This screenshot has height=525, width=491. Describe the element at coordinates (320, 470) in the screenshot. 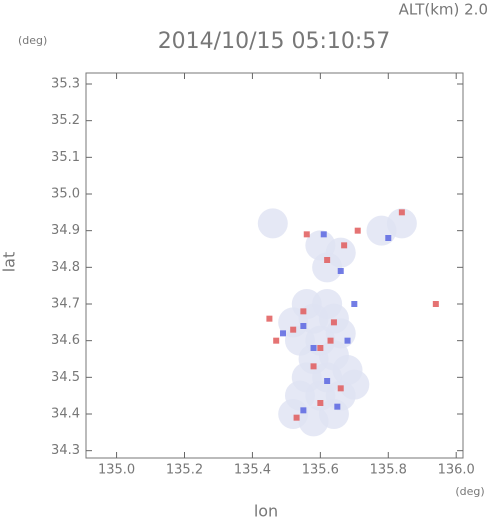

I see `x-tick-label: 135.6` at that location.